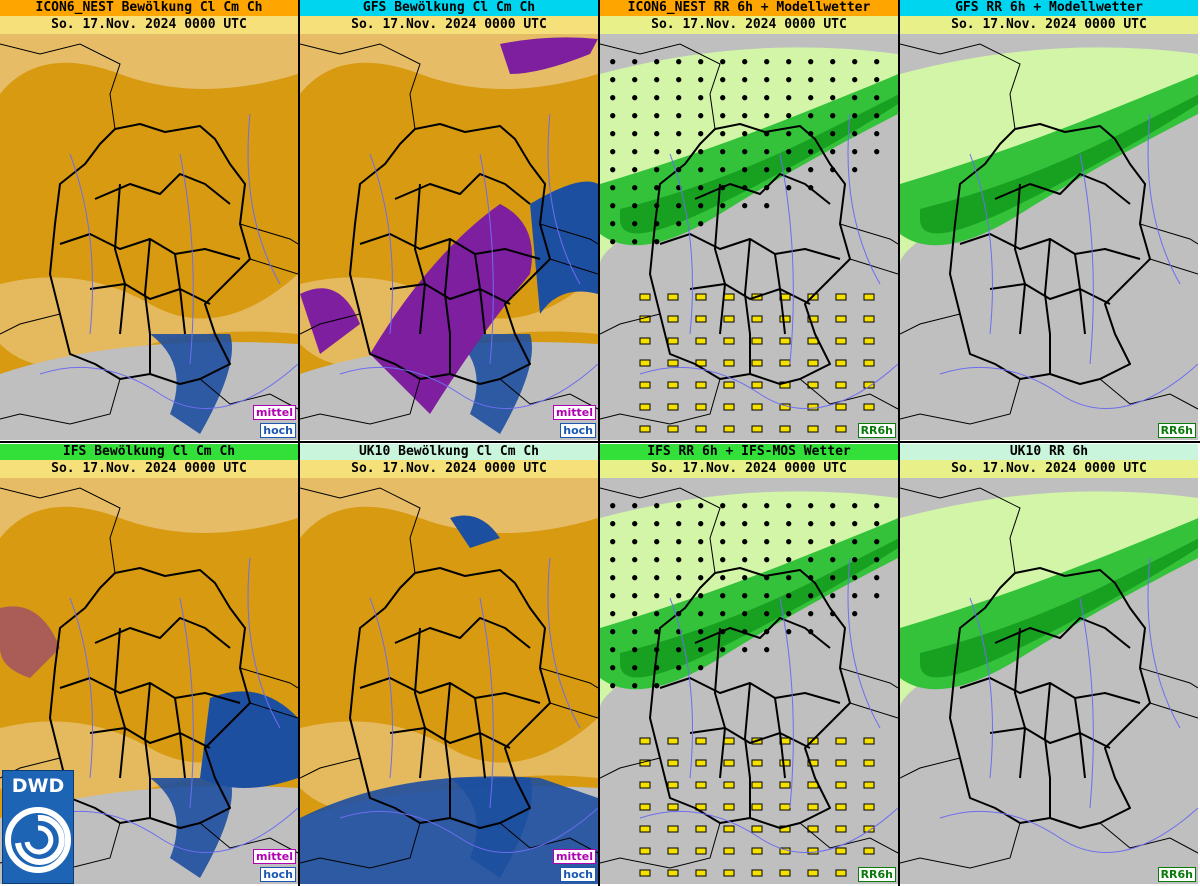  I want to click on map-panel: UK10 RR 6h So. 17.Nov. 2024 0000 UTC RR6h, so click(1049, 664).